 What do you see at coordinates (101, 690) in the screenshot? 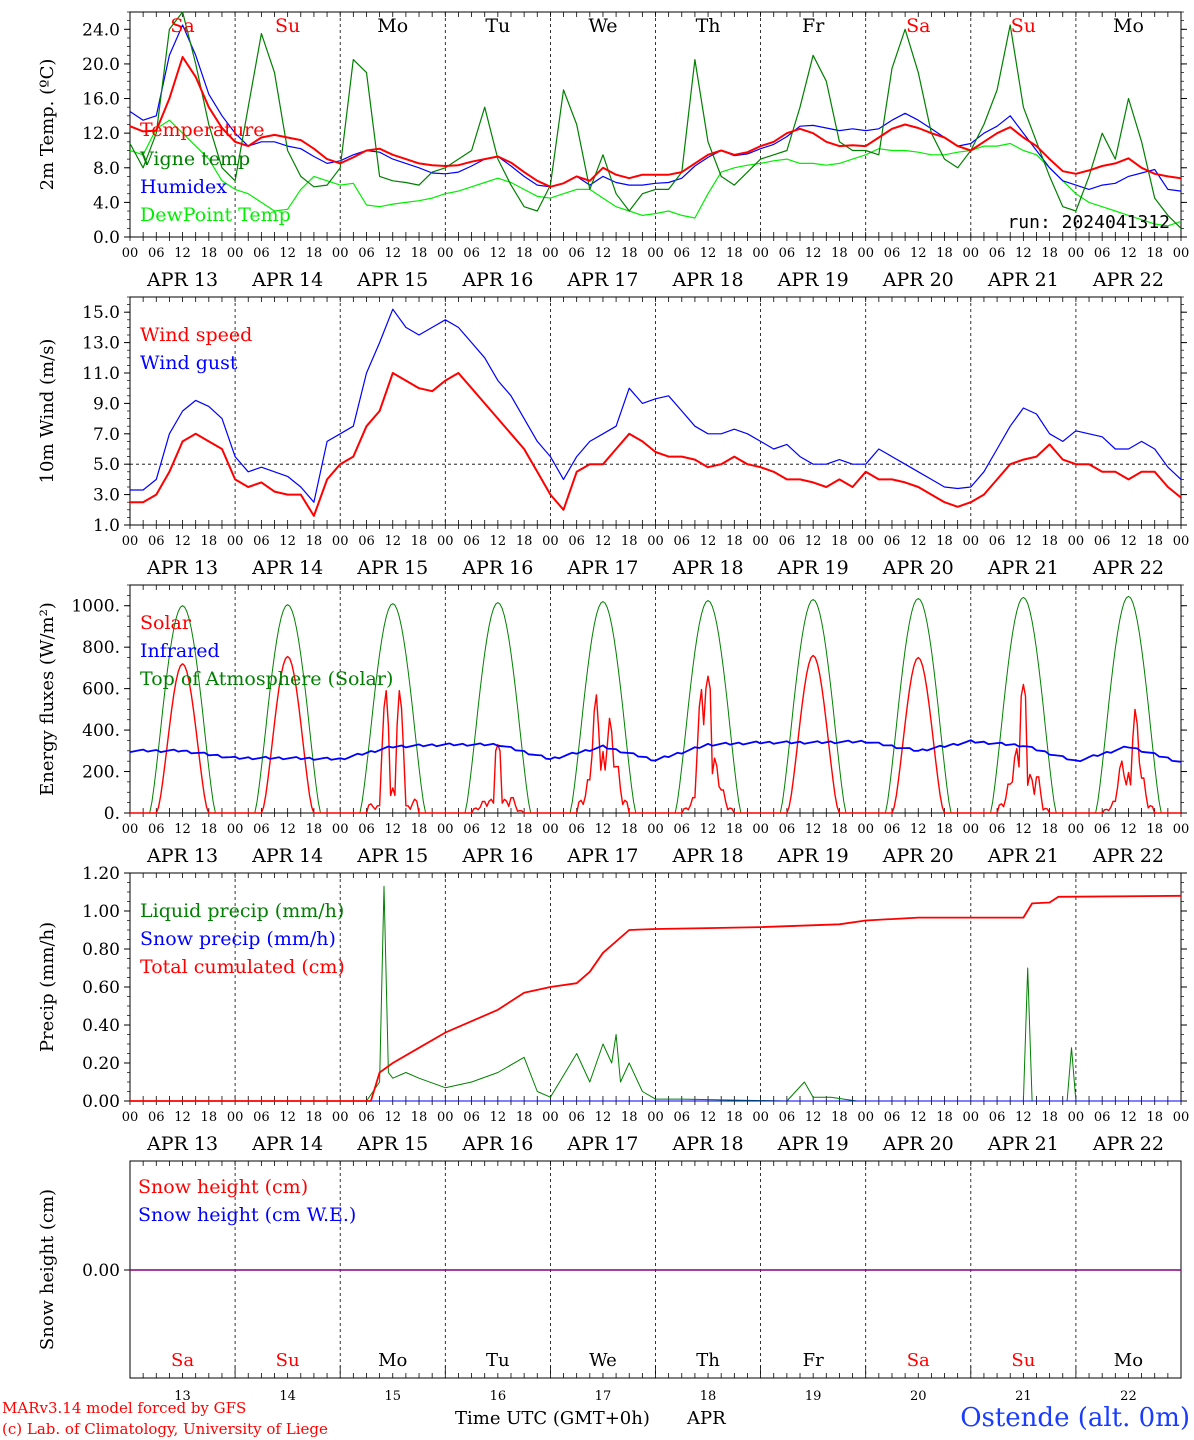
I see `y-tick-label: 600.` at bounding box center [101, 690].